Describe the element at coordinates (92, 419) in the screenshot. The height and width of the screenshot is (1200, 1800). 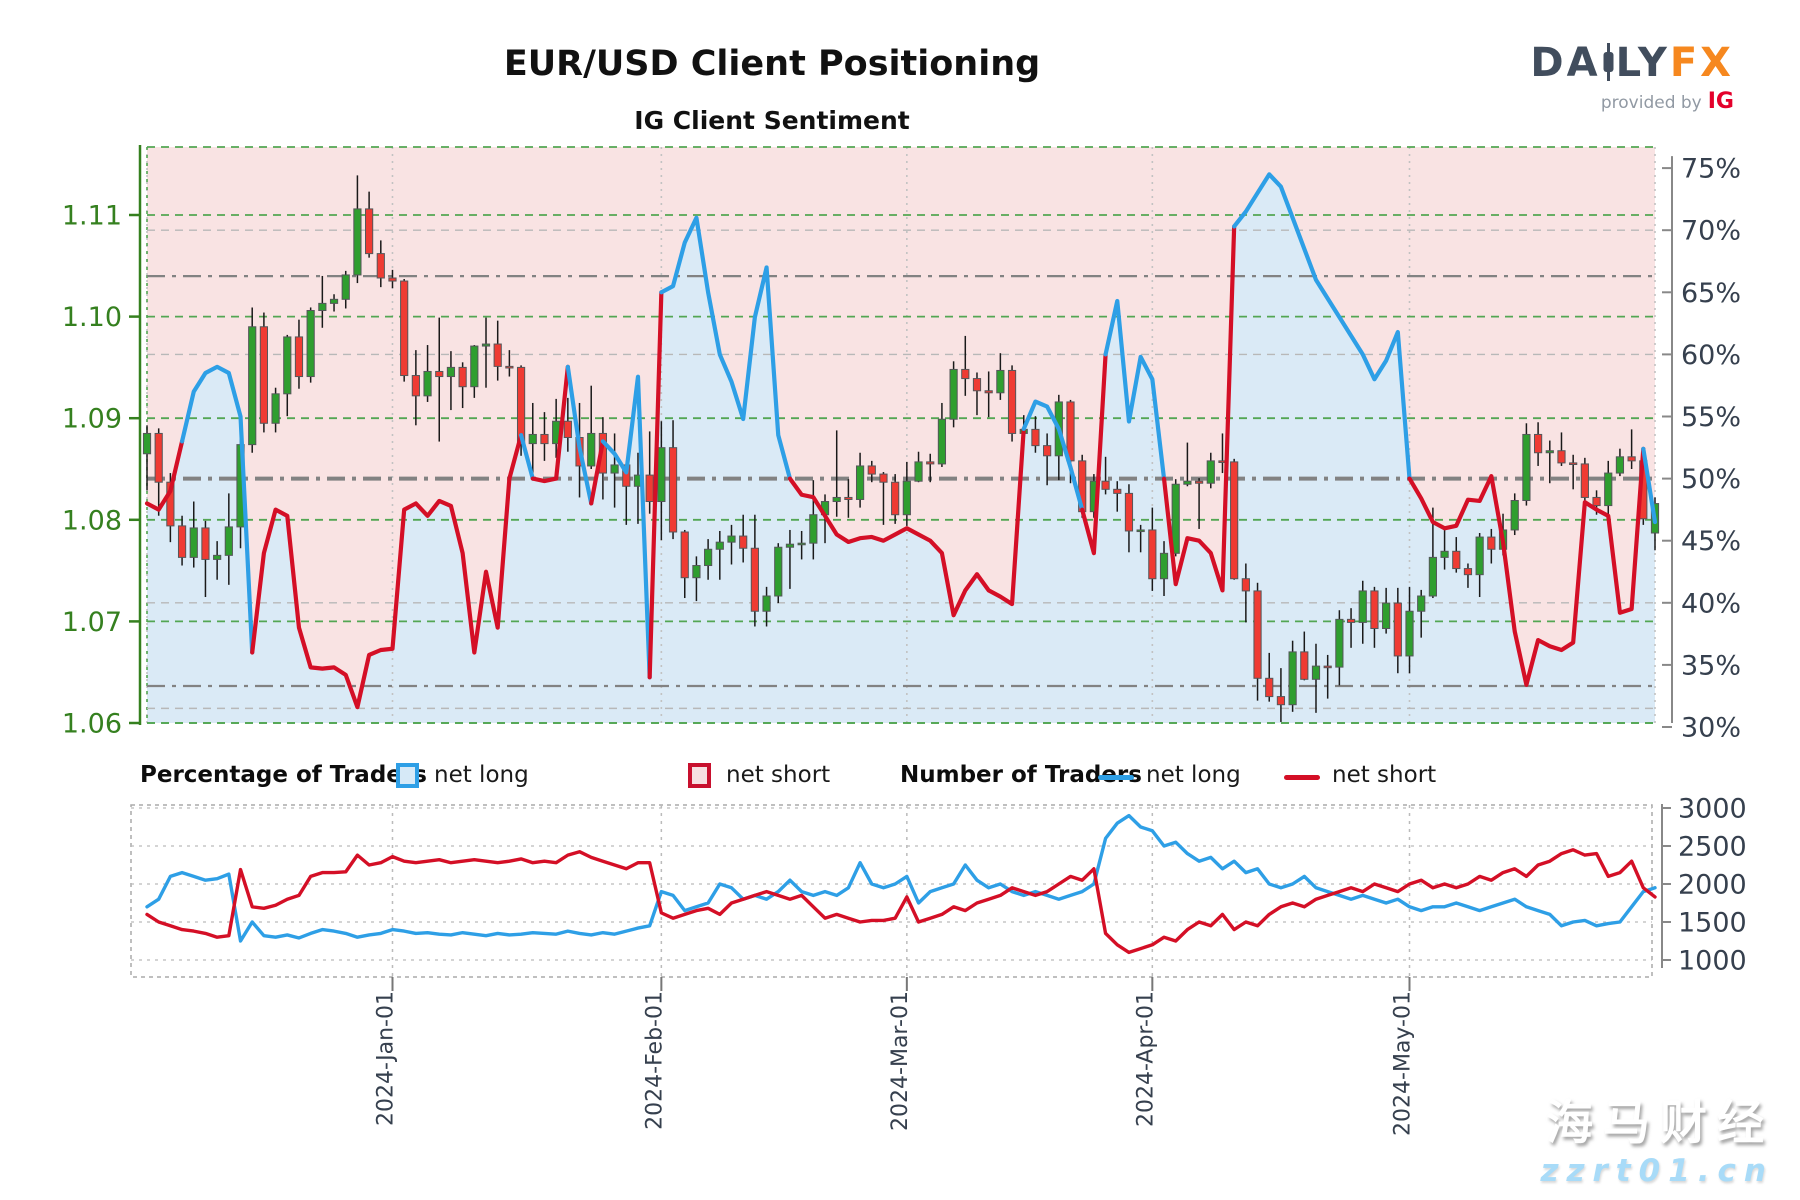
I see `svg-text: 1.09` at that location.